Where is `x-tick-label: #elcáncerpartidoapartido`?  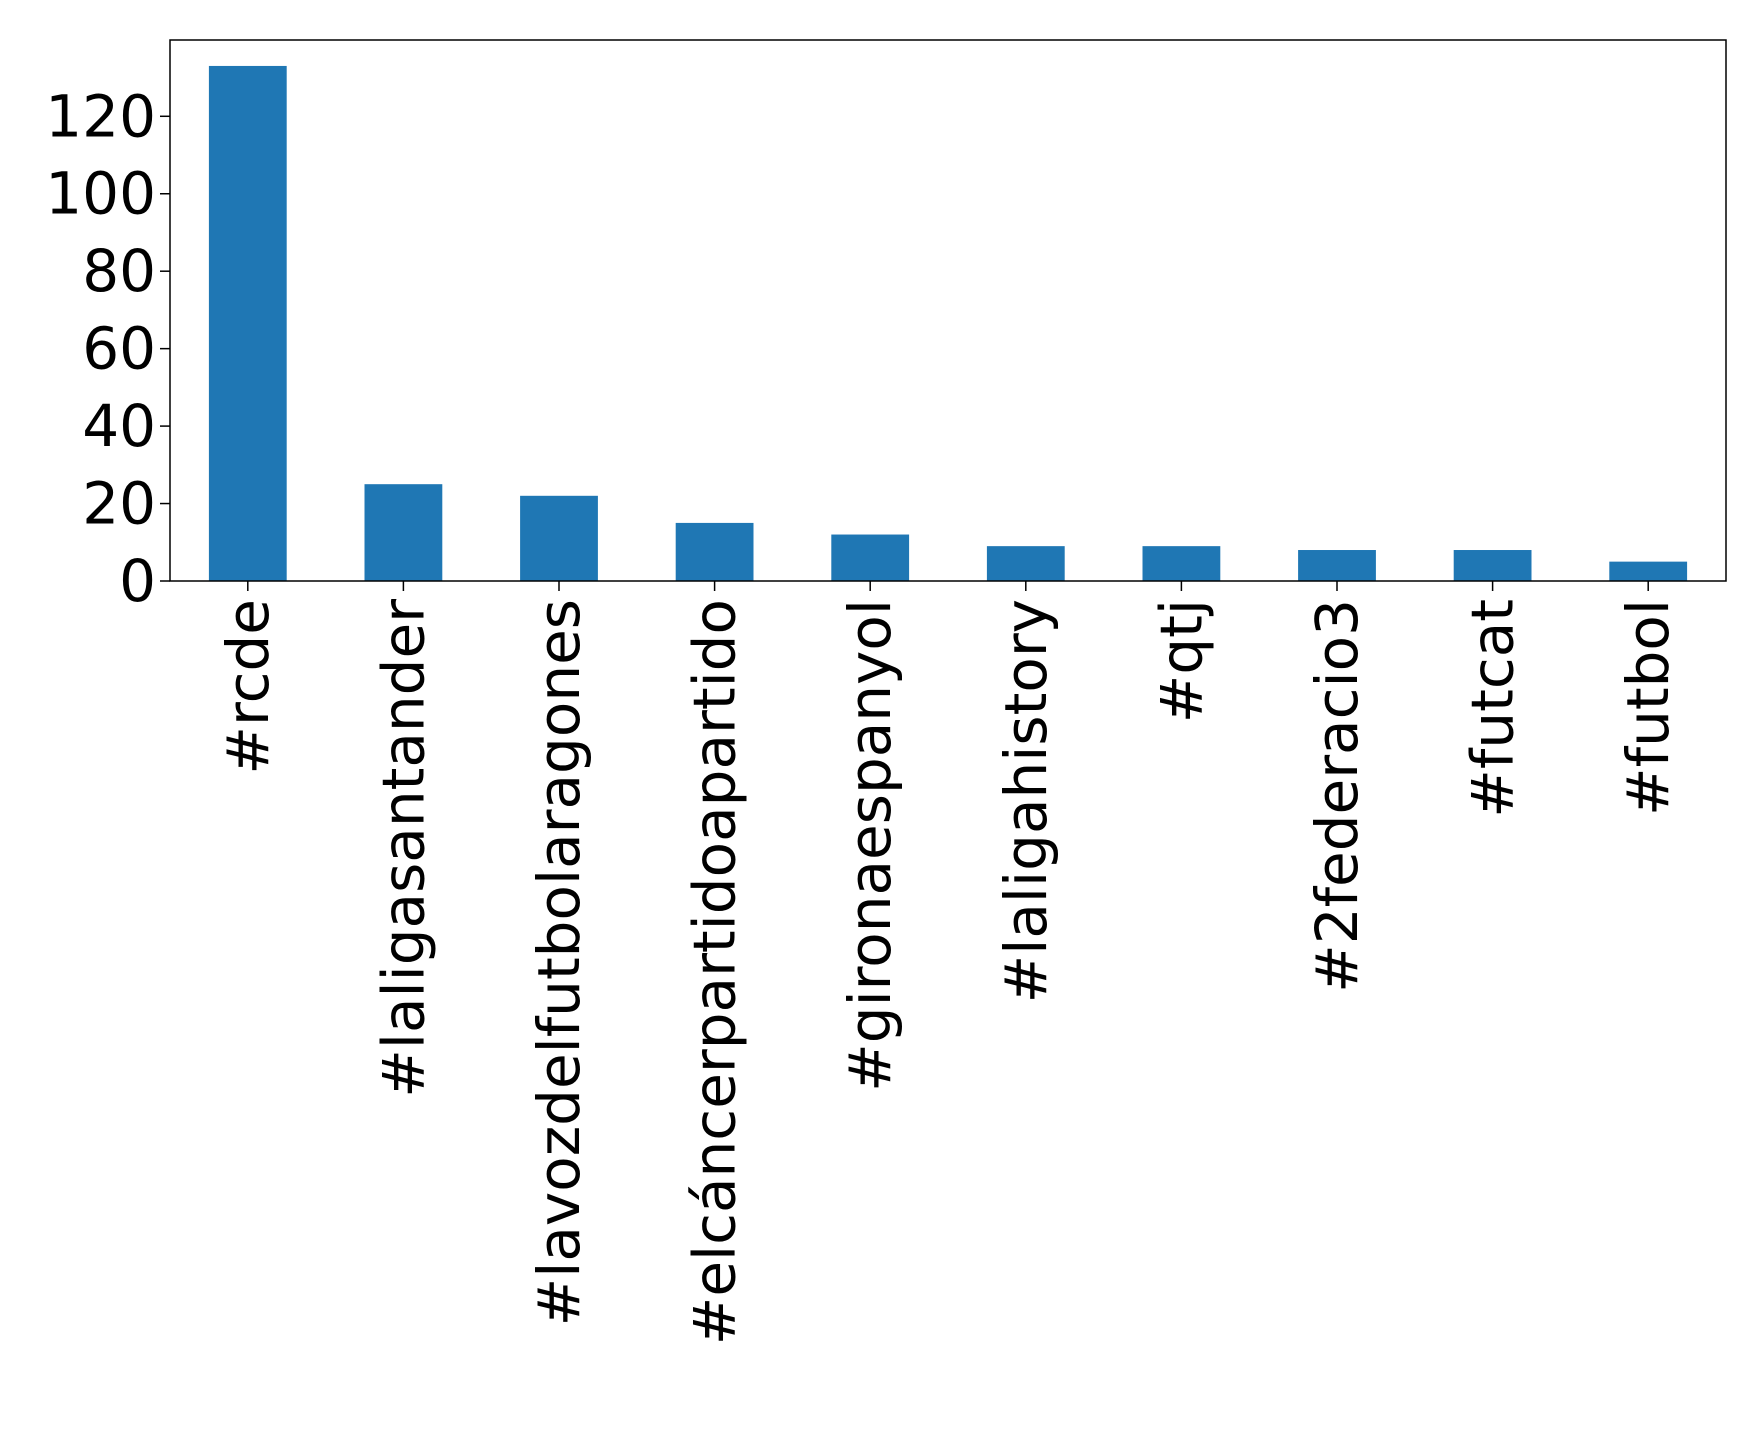
x-tick-label: #elcáncerpartidoapartido is located at coordinates (715, 972).